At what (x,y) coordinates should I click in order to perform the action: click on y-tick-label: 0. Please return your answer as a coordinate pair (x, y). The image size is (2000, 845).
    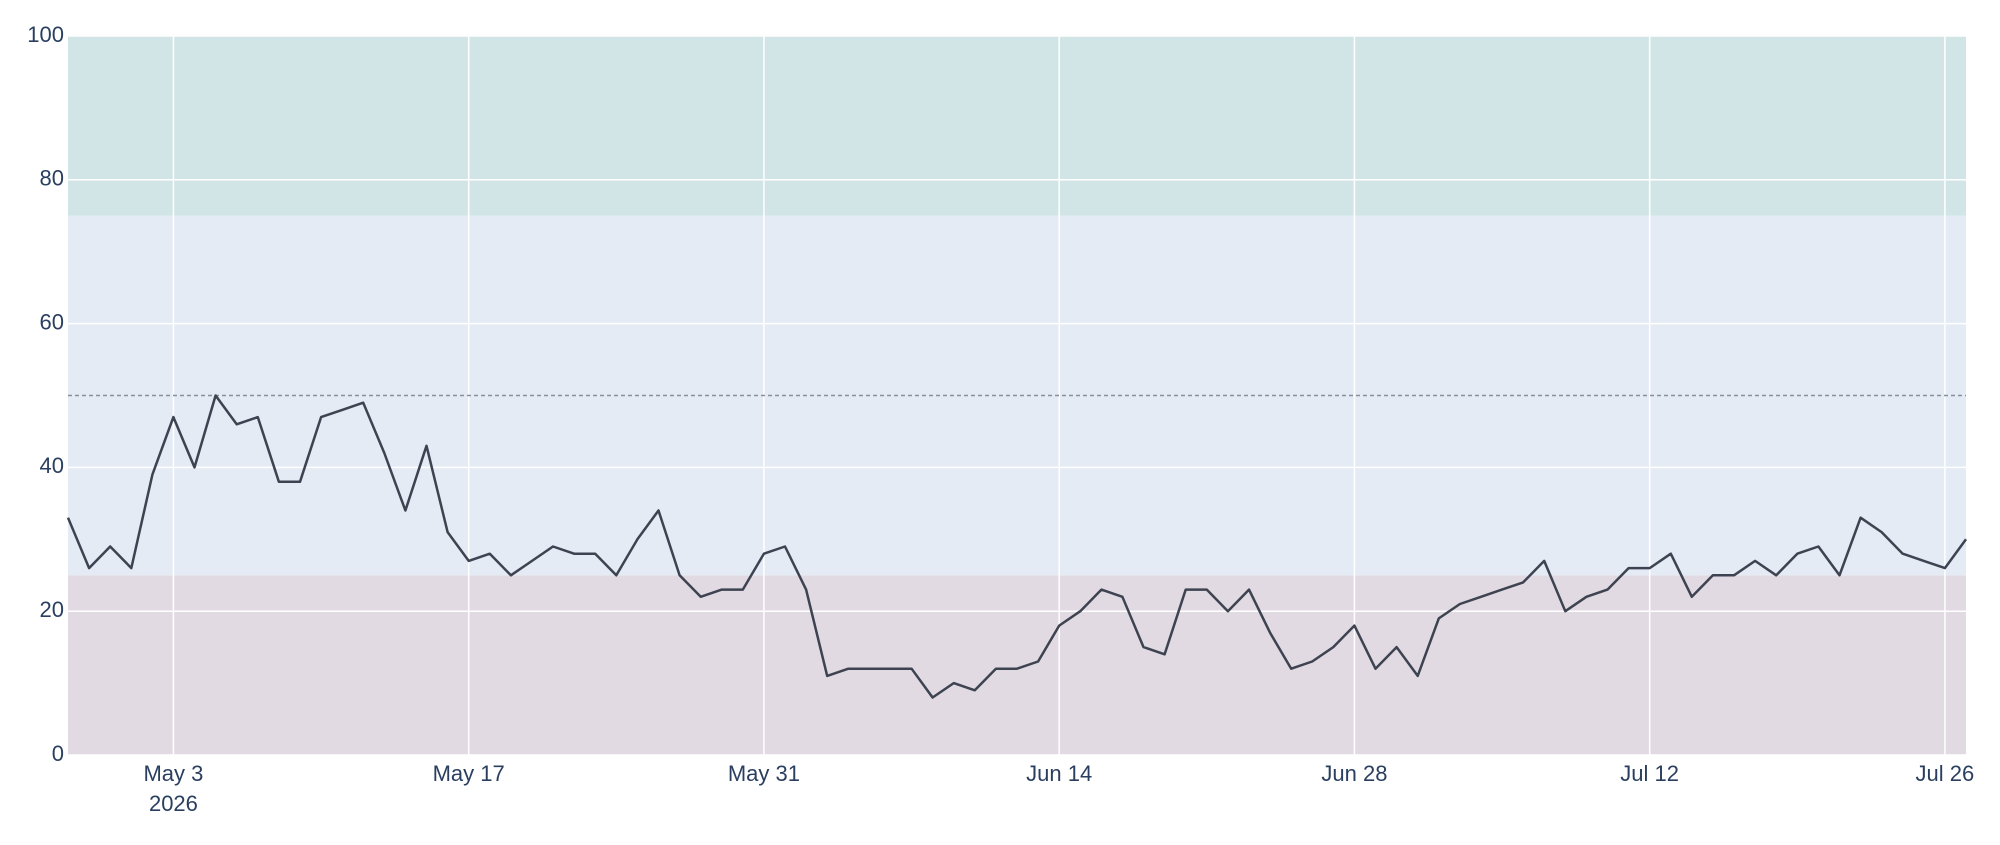
    Looking at the image, I should click on (58, 753).